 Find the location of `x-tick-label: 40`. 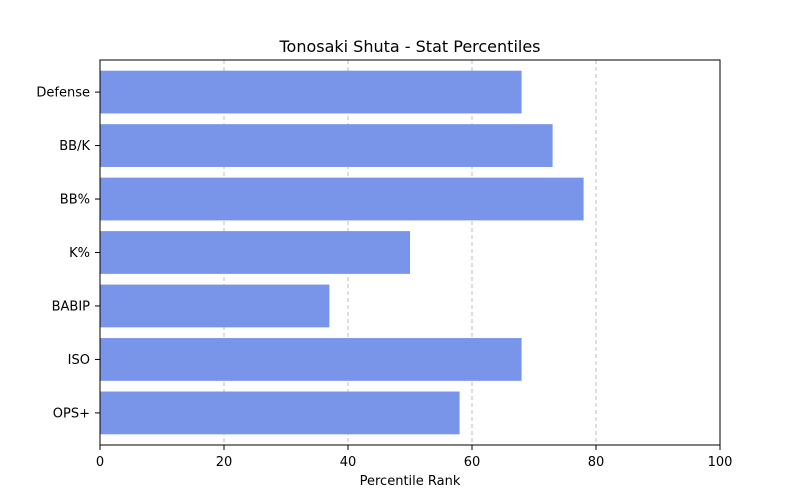

x-tick-label: 40 is located at coordinates (348, 462).